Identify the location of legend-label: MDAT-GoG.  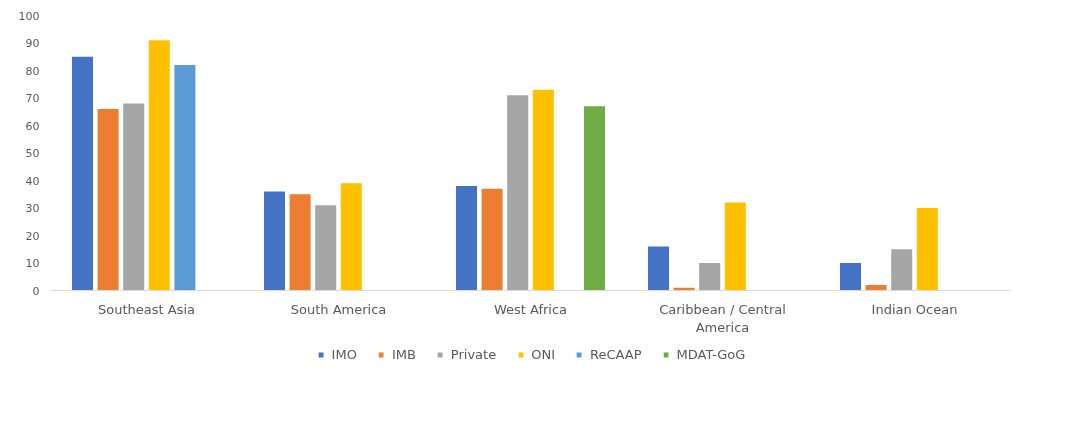
(711, 354).